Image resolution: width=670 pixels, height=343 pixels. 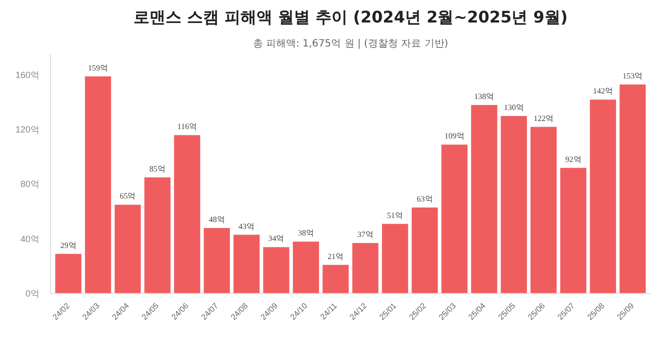 I want to click on data-label: 159억, so click(x=98, y=67).